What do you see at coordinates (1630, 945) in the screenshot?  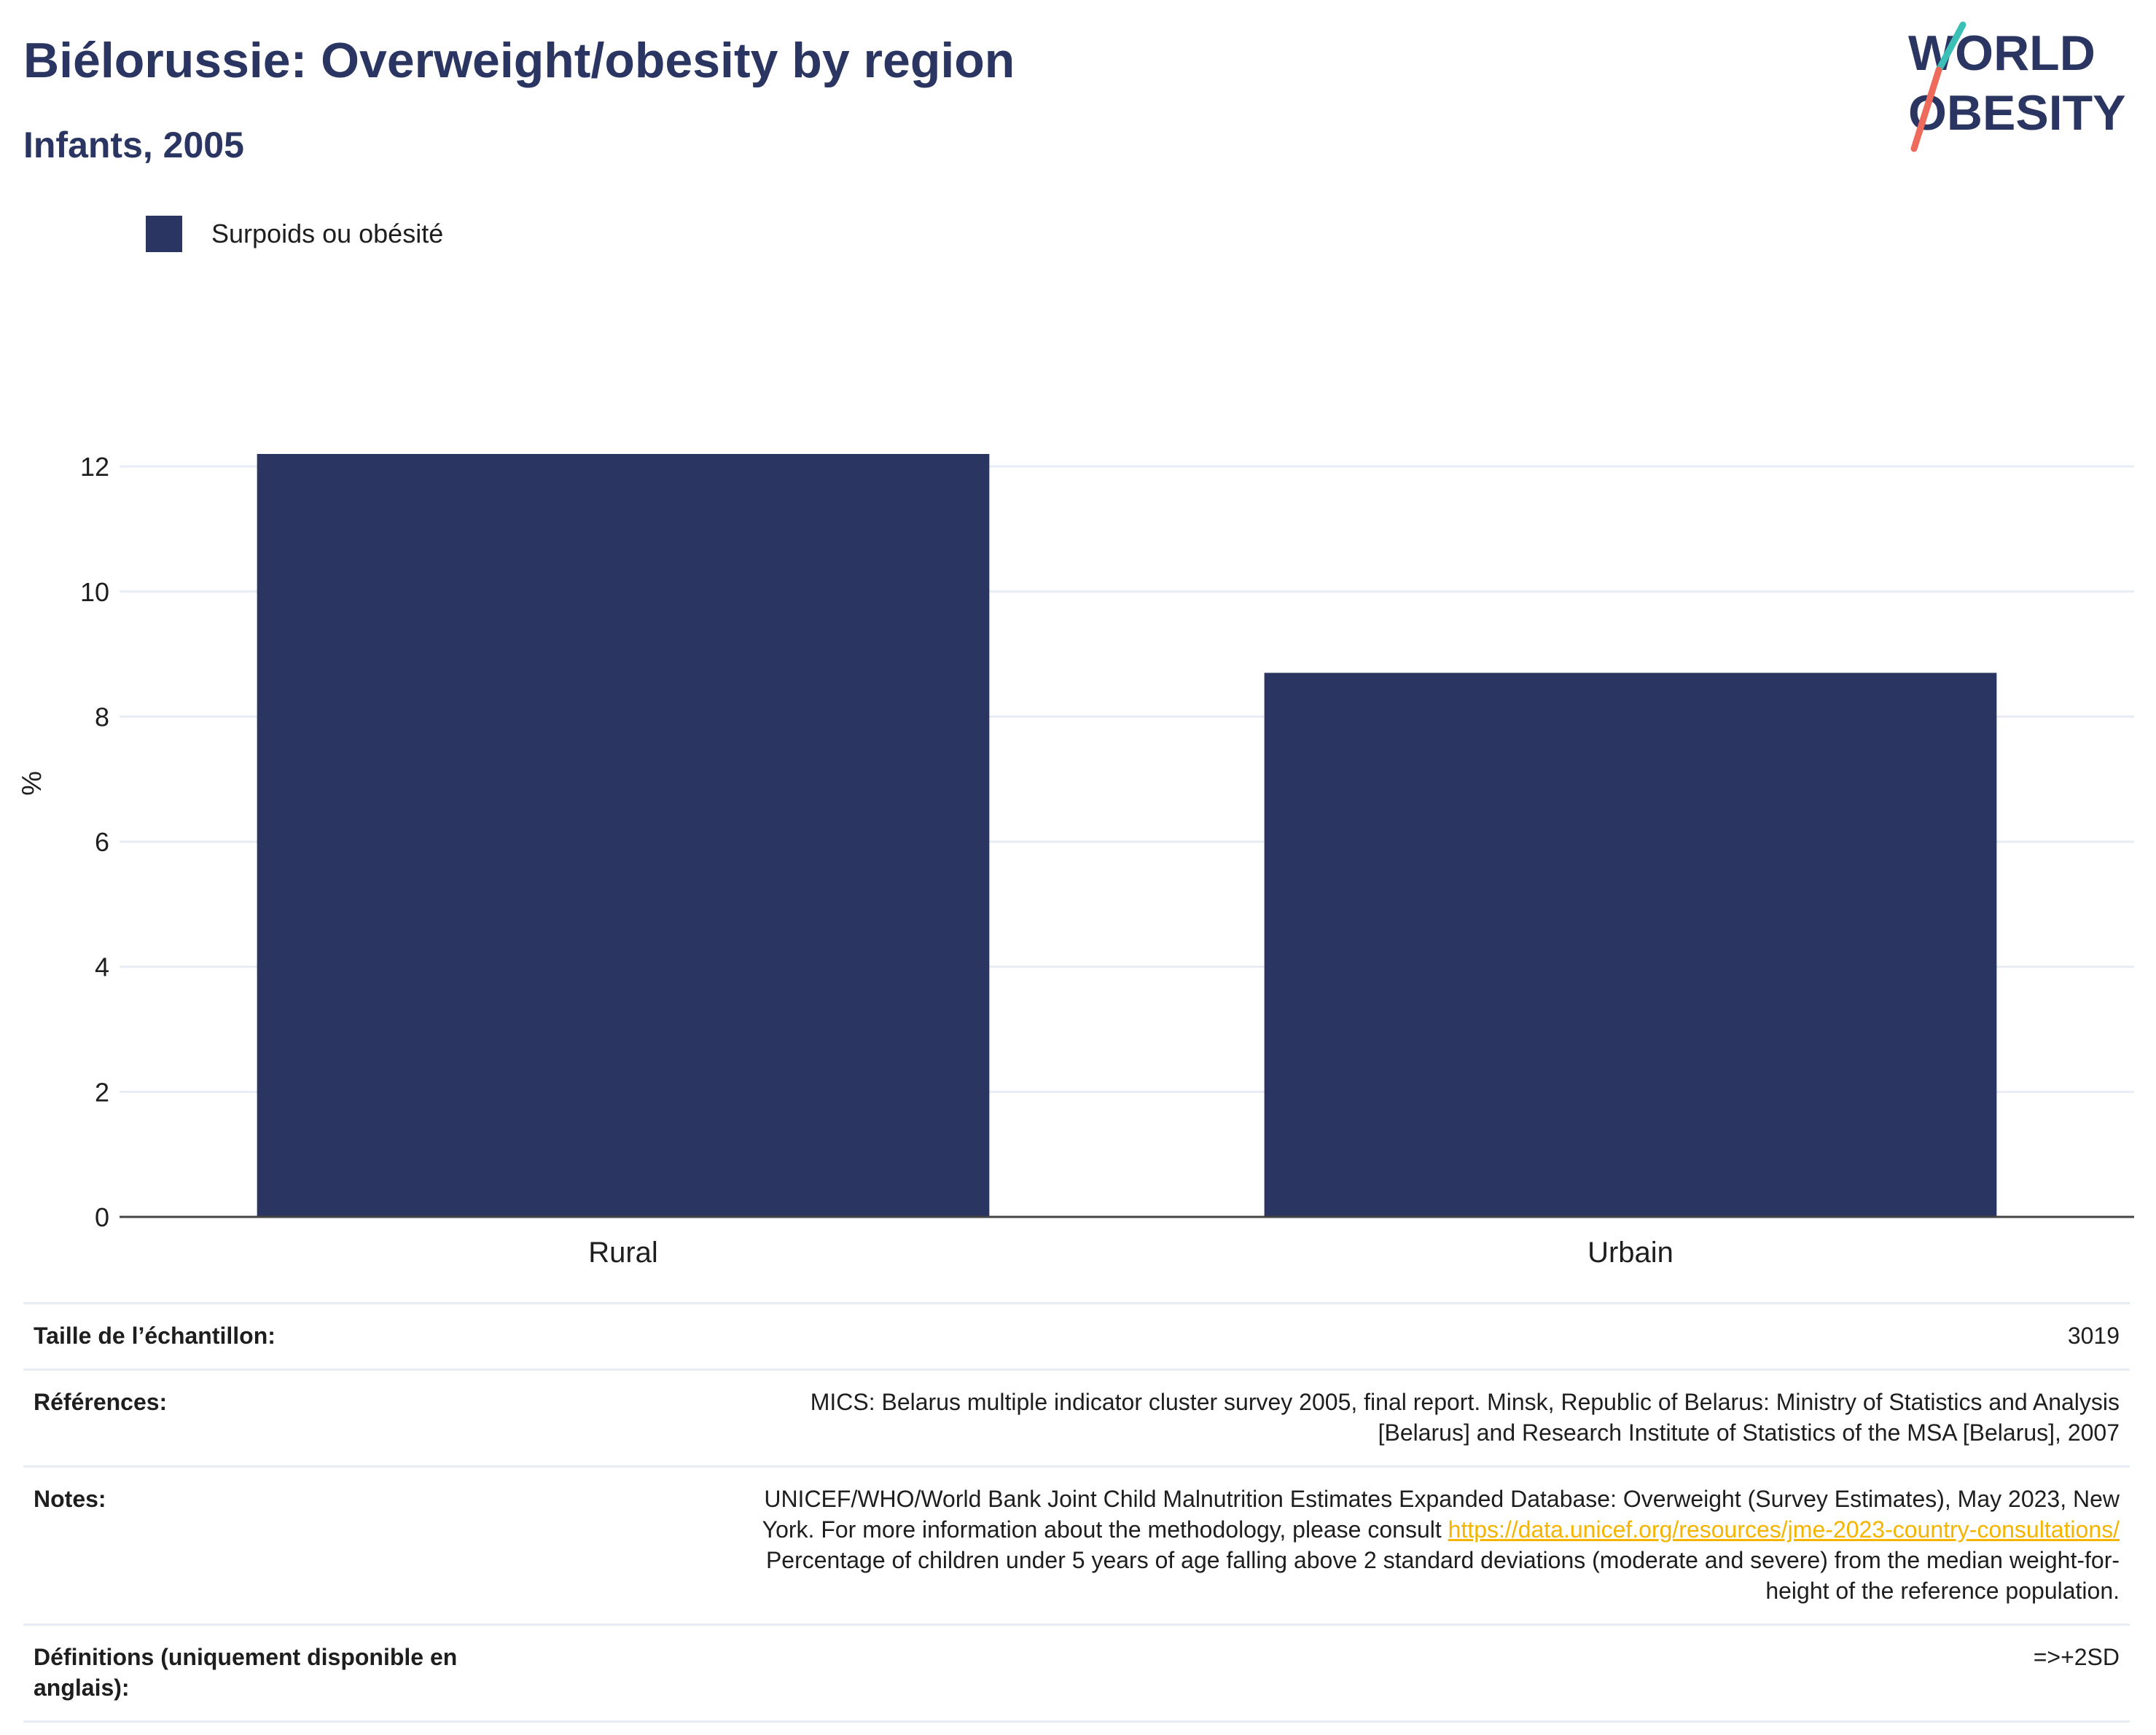 I see `bar-urbain` at bounding box center [1630, 945].